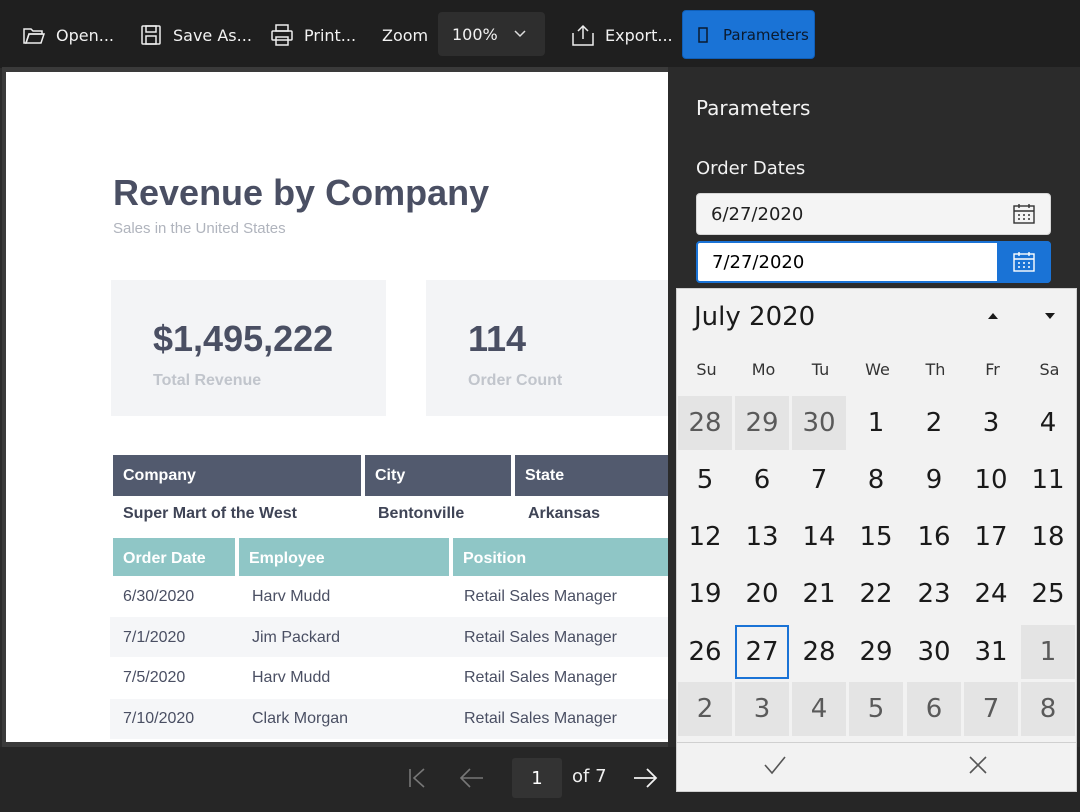  Describe the element at coordinates (762, 652) in the screenshot. I see `calendar-day: 27` at that location.